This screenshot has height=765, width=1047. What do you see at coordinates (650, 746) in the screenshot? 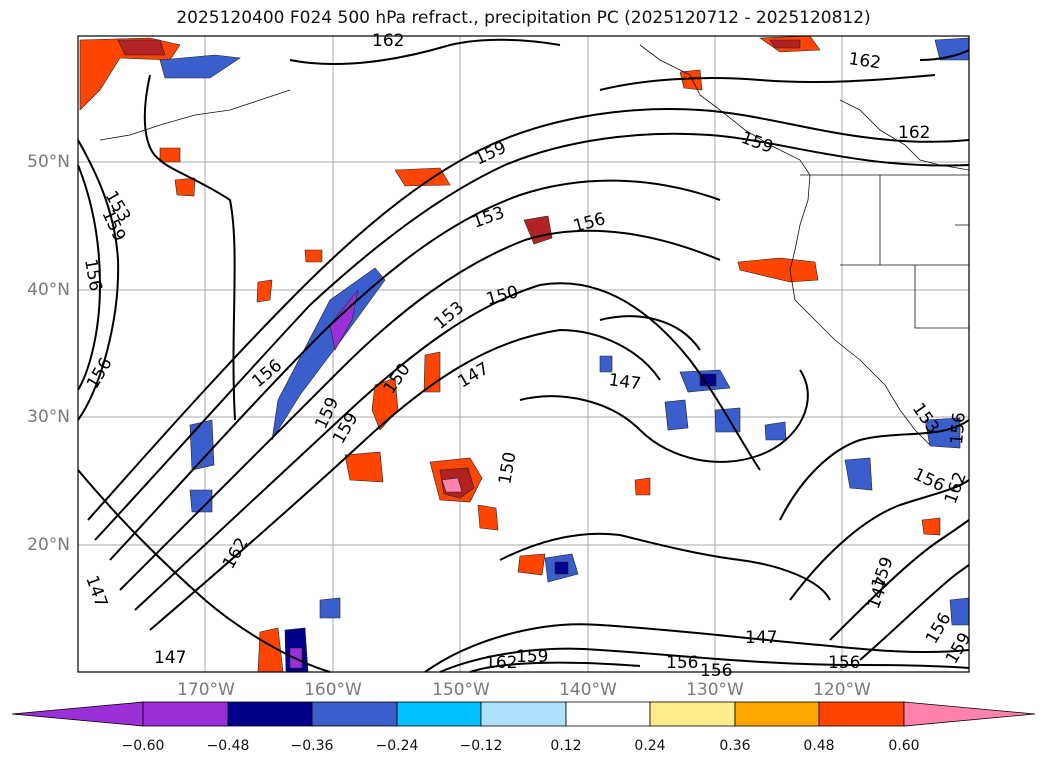
I see `colorbar-tick-label: 0.24` at bounding box center [650, 746].